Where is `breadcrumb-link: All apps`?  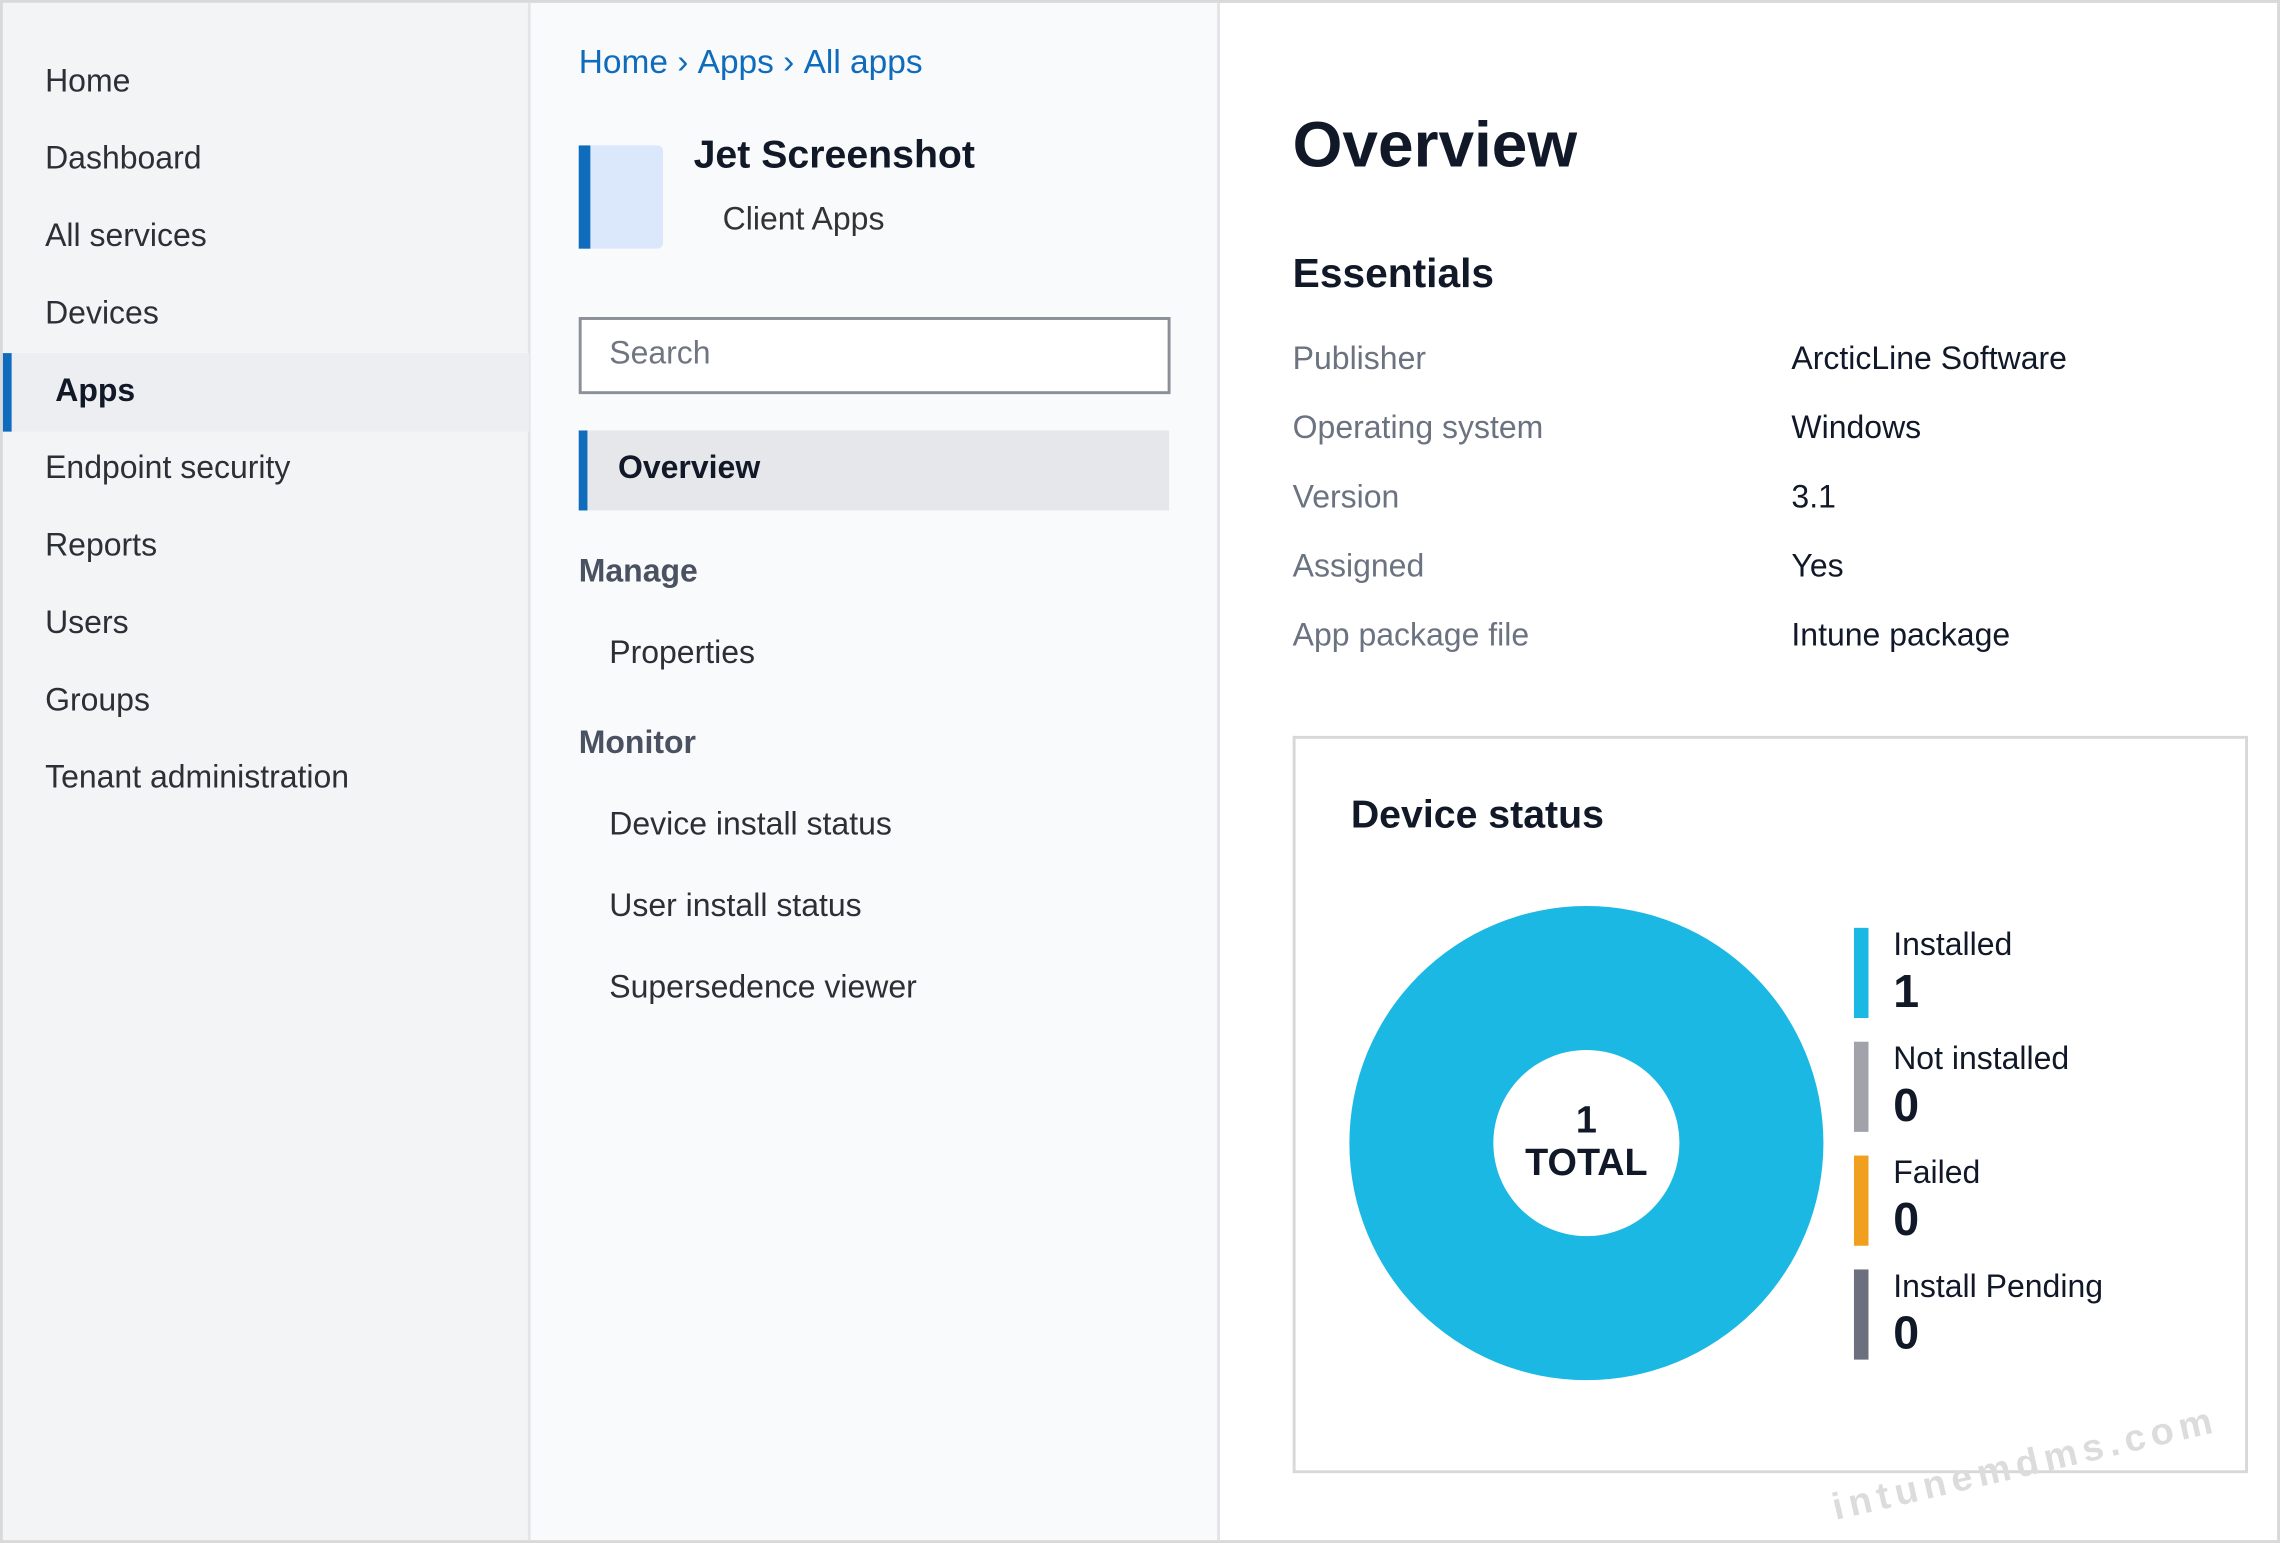 breadcrumb-link: All apps is located at coordinates (863, 62).